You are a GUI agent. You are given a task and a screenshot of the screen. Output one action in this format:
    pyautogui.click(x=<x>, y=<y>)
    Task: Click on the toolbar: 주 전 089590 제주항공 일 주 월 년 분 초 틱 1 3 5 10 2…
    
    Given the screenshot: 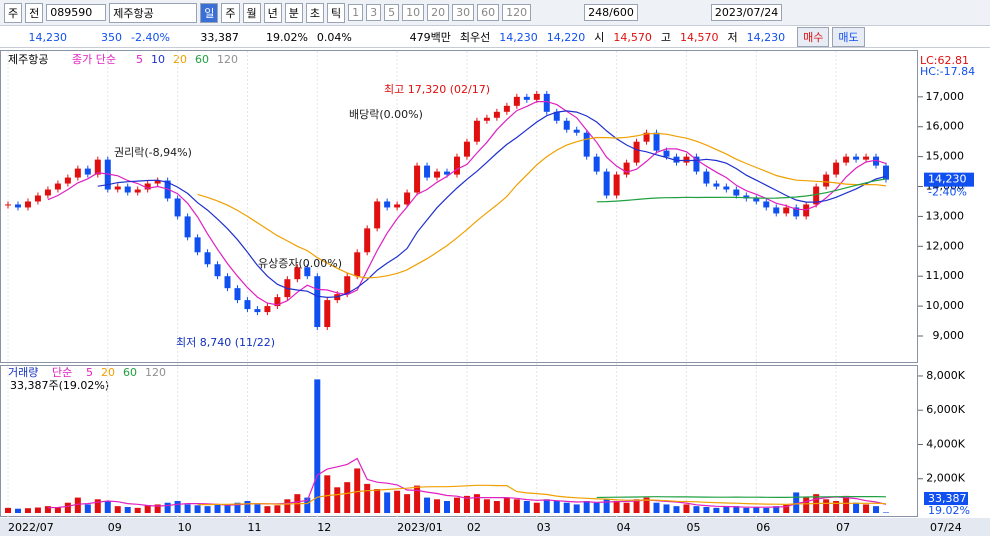 What is the action you would take?
    pyautogui.click(x=495, y=13)
    